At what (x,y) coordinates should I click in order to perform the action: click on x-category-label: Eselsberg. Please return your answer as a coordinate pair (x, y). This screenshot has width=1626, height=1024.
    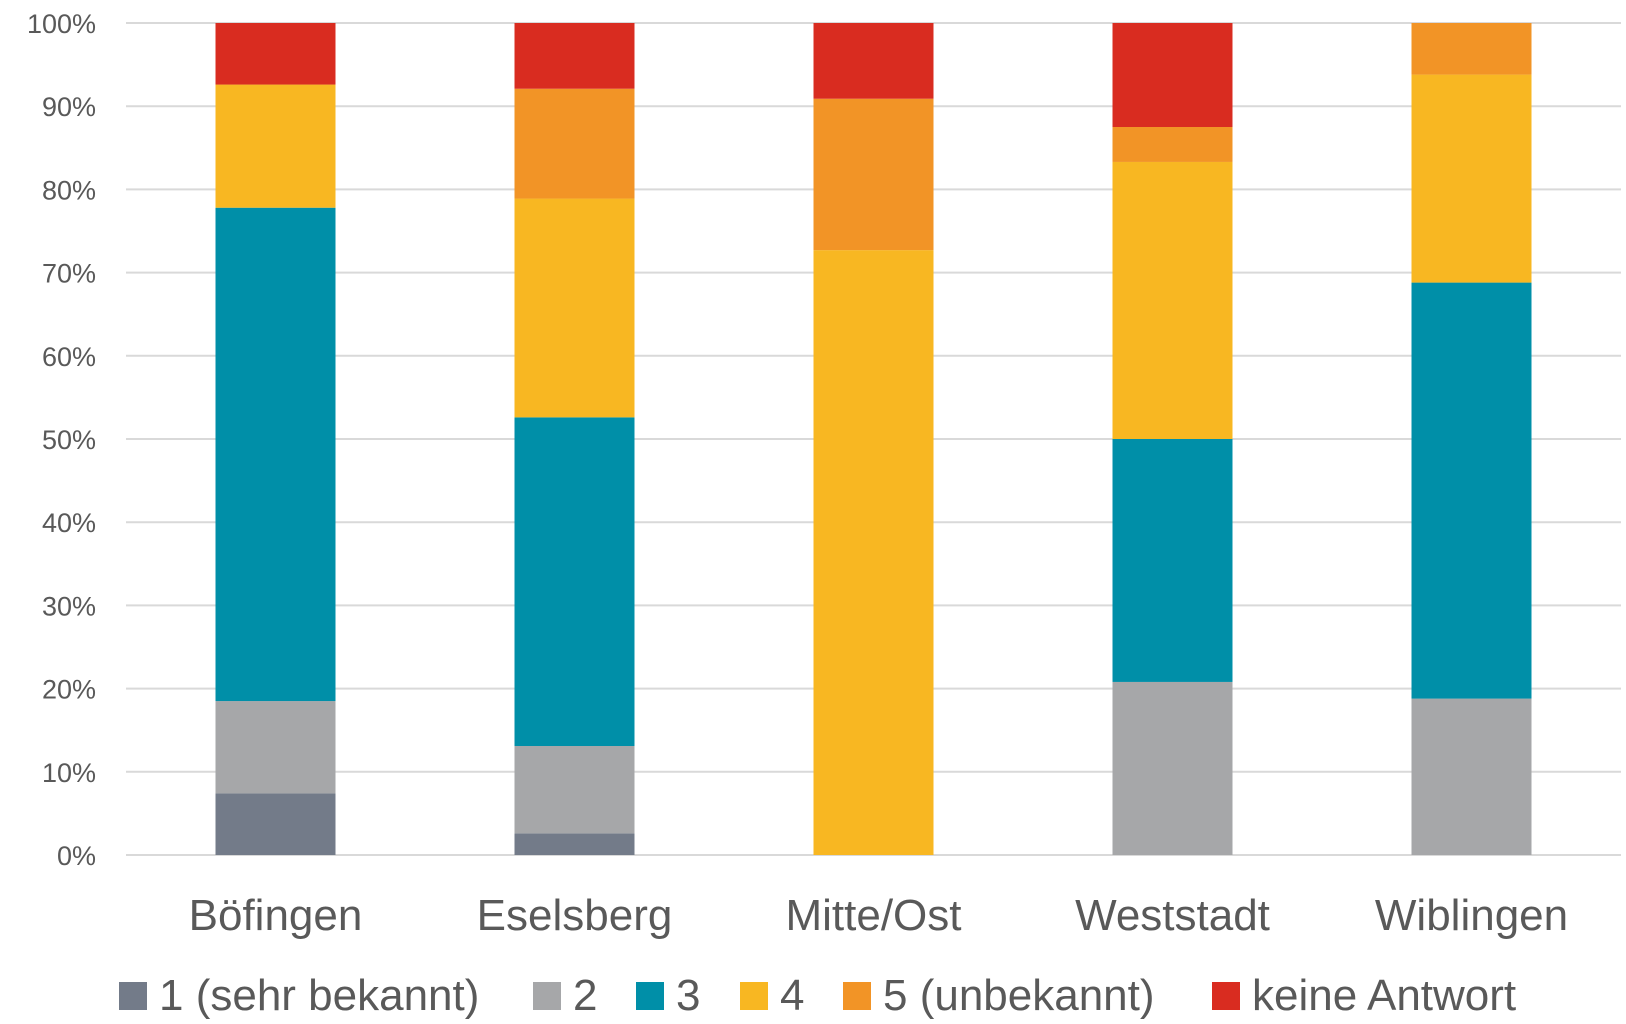
    Looking at the image, I should click on (575, 915).